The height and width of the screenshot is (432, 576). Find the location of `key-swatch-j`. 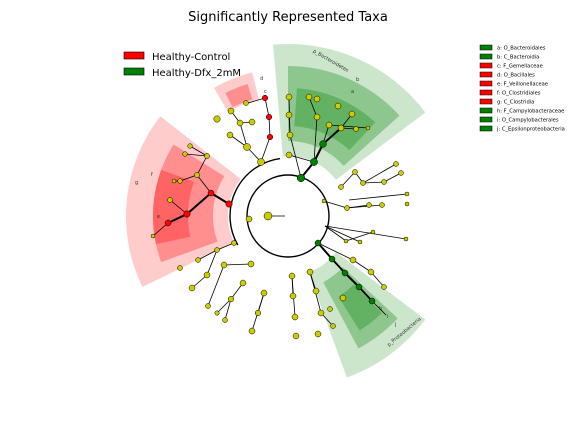

key-swatch-j is located at coordinates (486, 128).